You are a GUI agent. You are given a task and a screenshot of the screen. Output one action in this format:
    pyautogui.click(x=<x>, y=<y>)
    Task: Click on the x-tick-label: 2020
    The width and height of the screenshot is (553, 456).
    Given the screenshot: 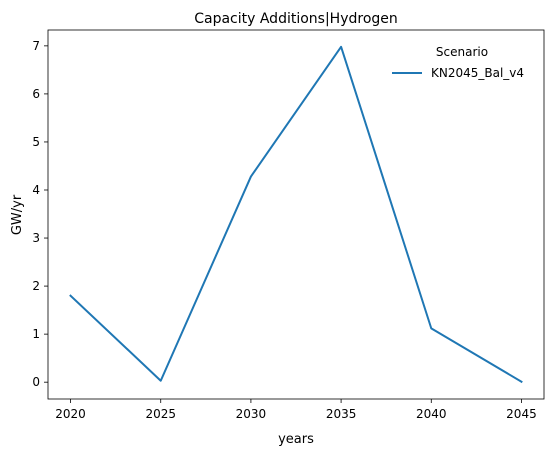 What is the action you would take?
    pyautogui.click(x=70, y=414)
    